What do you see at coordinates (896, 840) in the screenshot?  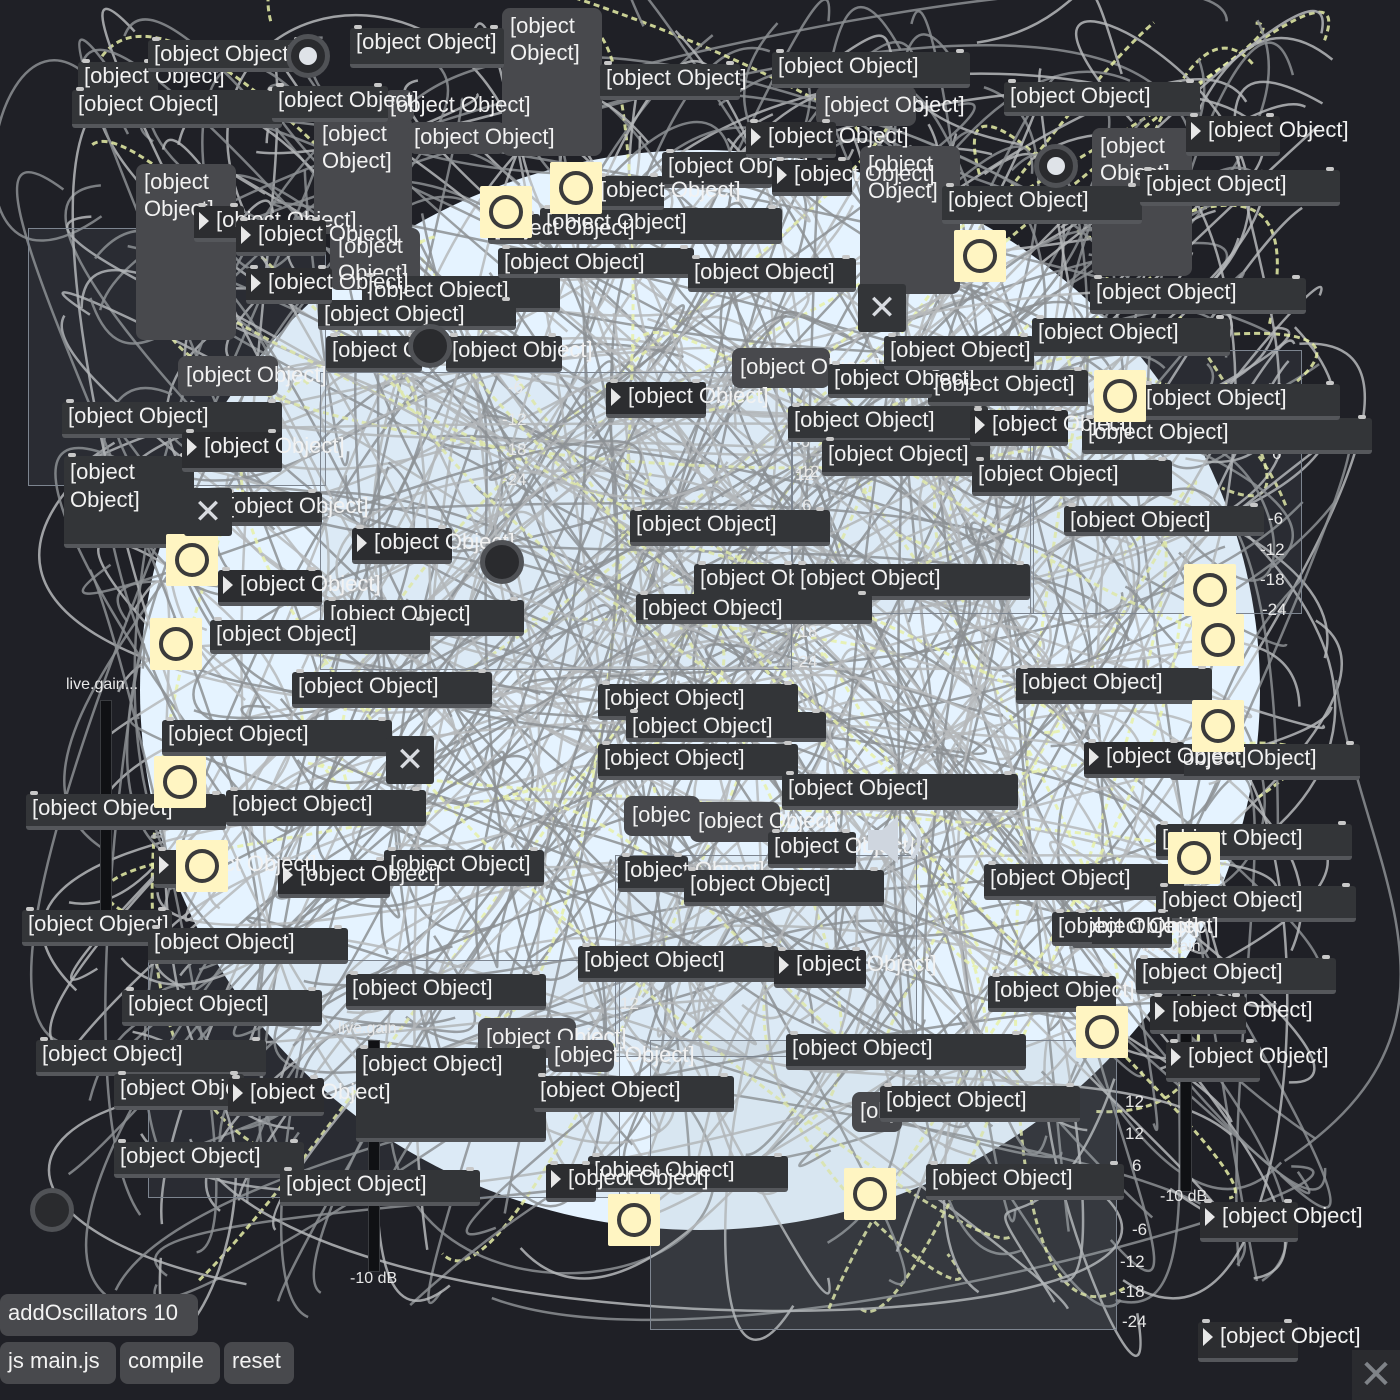 I see `speaker-icon` at bounding box center [896, 840].